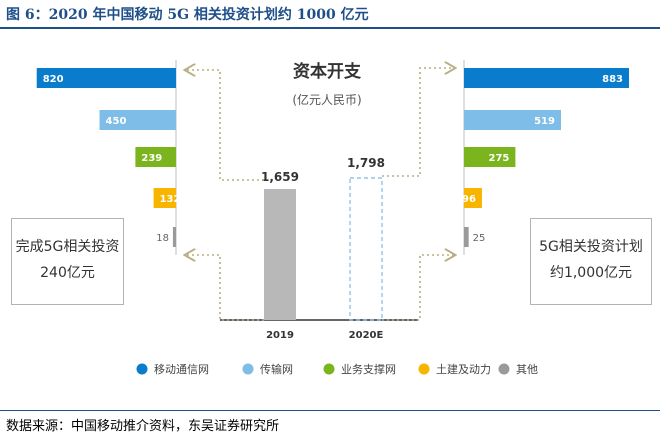 The height and width of the screenshot is (444, 660). Describe the element at coordinates (591, 247) in the screenshot. I see `right-note-line1: 5G相关投资计划` at that location.